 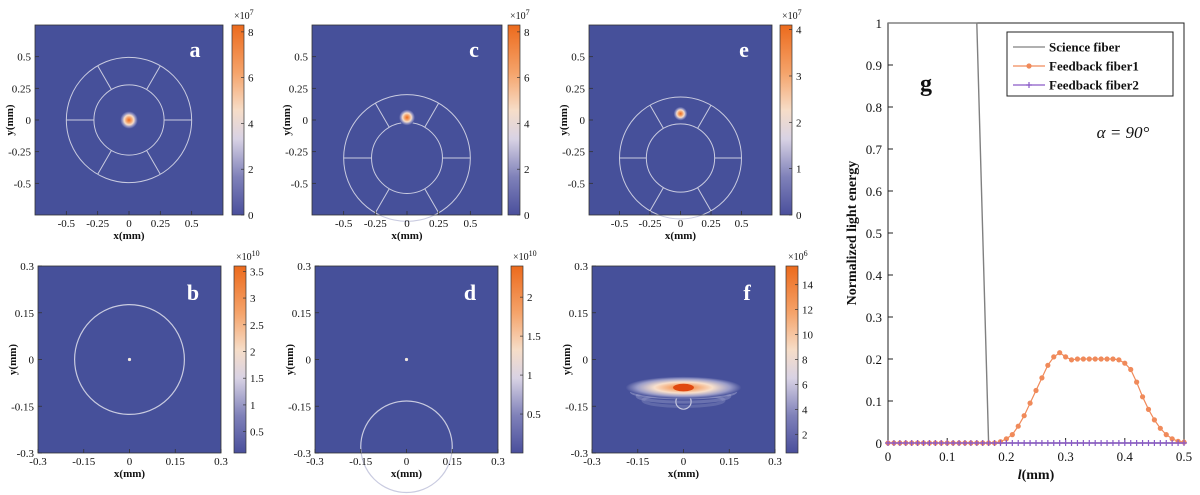 I want to click on colorbar-exponent: 6, so click(x=806, y=253).